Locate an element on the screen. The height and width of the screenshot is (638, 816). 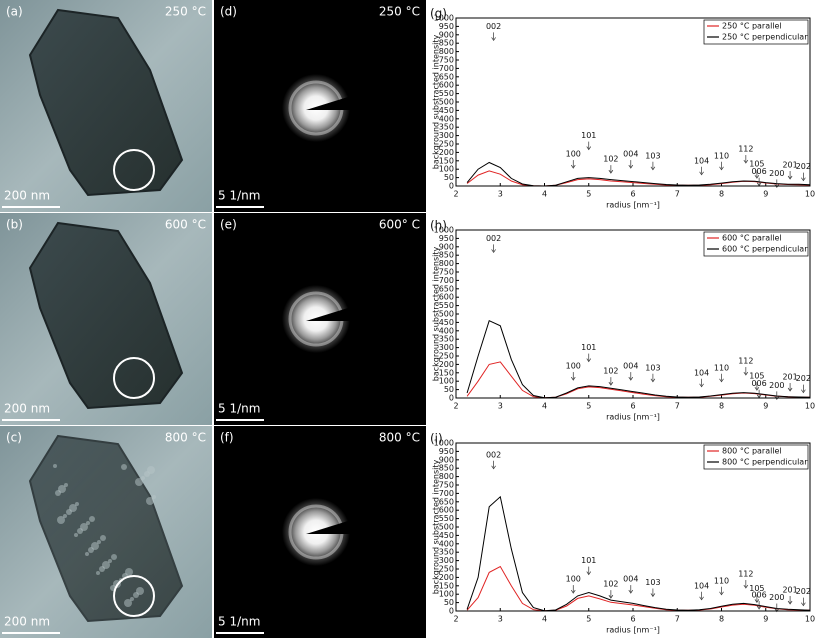
panel-label: (b) is located at coordinates (14, 225).